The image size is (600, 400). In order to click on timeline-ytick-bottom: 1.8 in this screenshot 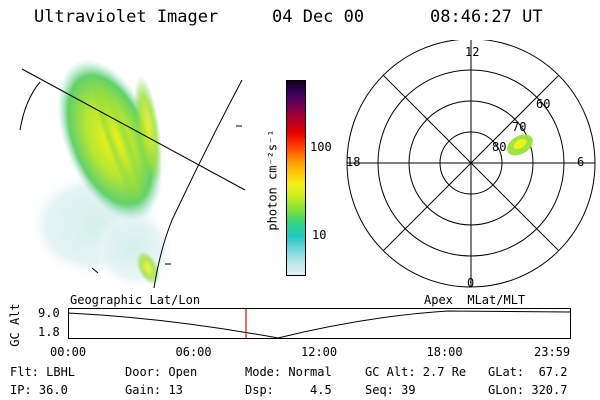, I will do `click(49, 332)`.